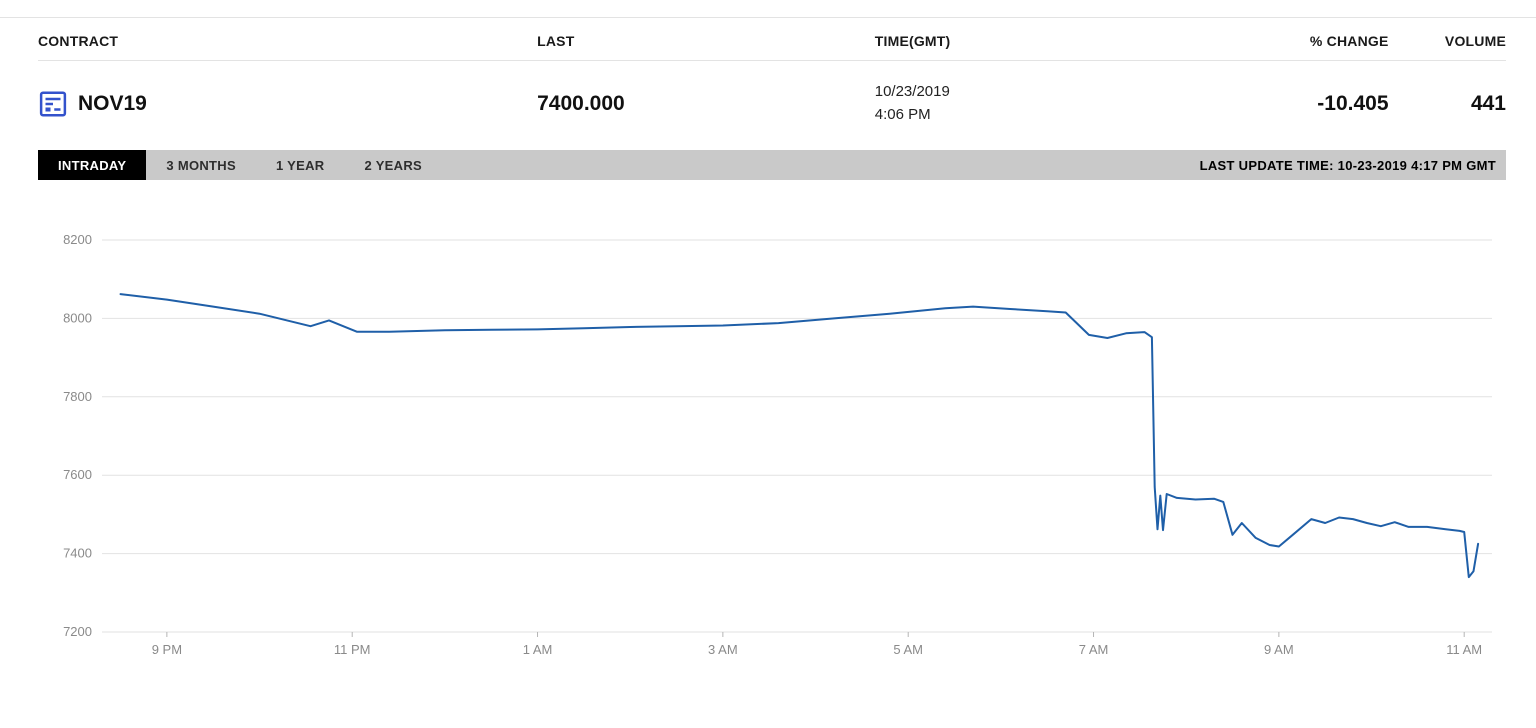 This screenshot has width=1536, height=728. What do you see at coordinates (1347, 165) in the screenshot?
I see `last-update-time: LAST UPDATE TIME: 10-23-2019 4:17 PM GMT` at bounding box center [1347, 165].